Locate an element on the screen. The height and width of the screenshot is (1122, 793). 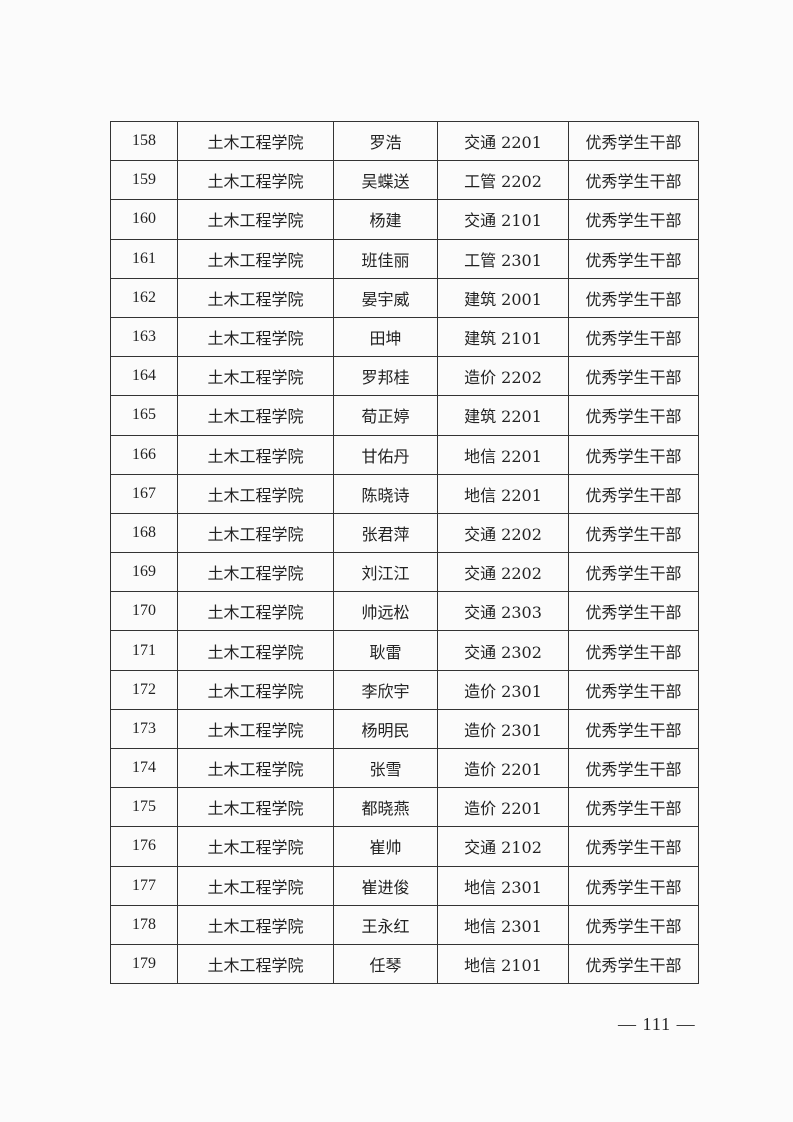
class-cell: 地信 2301 is located at coordinates (503, 885).